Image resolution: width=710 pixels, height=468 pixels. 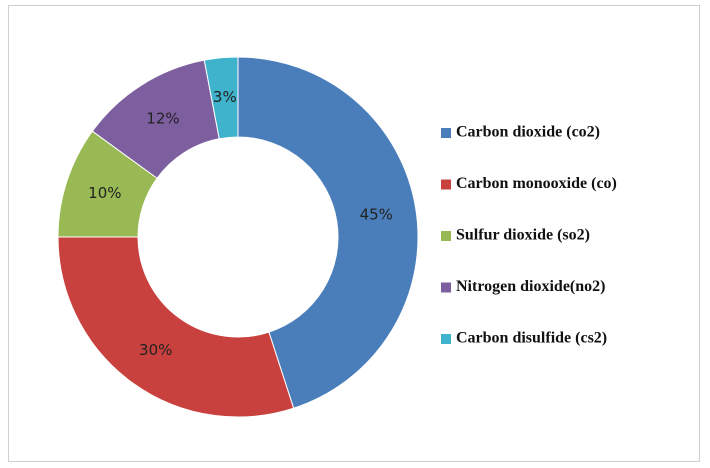 I want to click on data-label: 45%, so click(x=376, y=215).